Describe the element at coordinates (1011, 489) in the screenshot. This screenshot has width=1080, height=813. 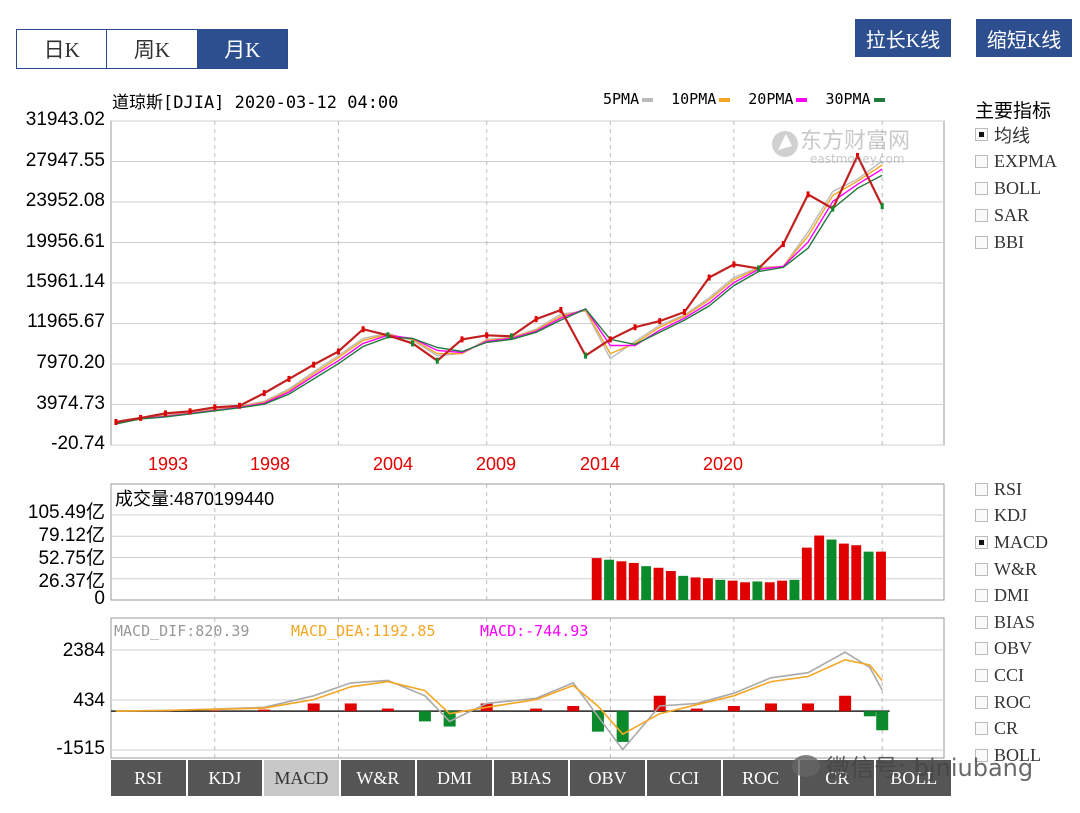
I see `indicator-rsi: RSI` at that location.